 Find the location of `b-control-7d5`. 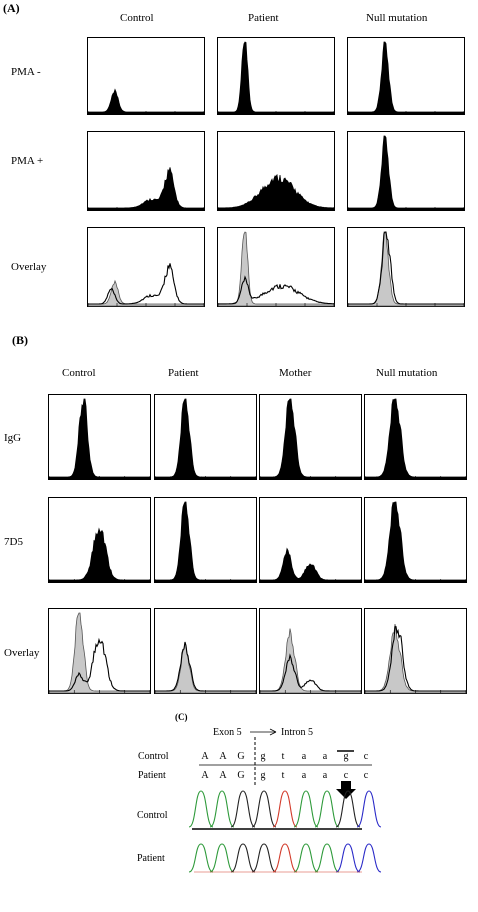

b-control-7d5 is located at coordinates (99, 540).